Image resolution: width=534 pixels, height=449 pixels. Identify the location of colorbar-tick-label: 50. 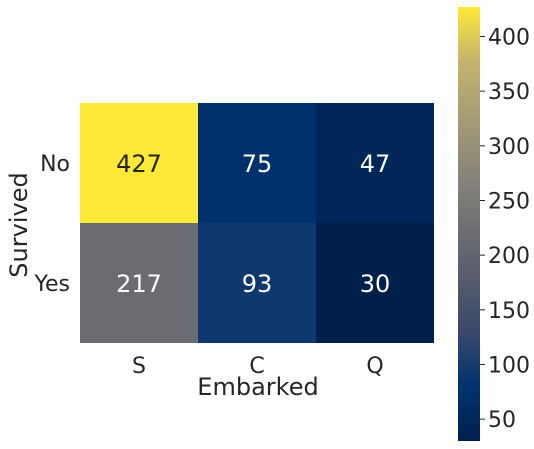
(502, 420).